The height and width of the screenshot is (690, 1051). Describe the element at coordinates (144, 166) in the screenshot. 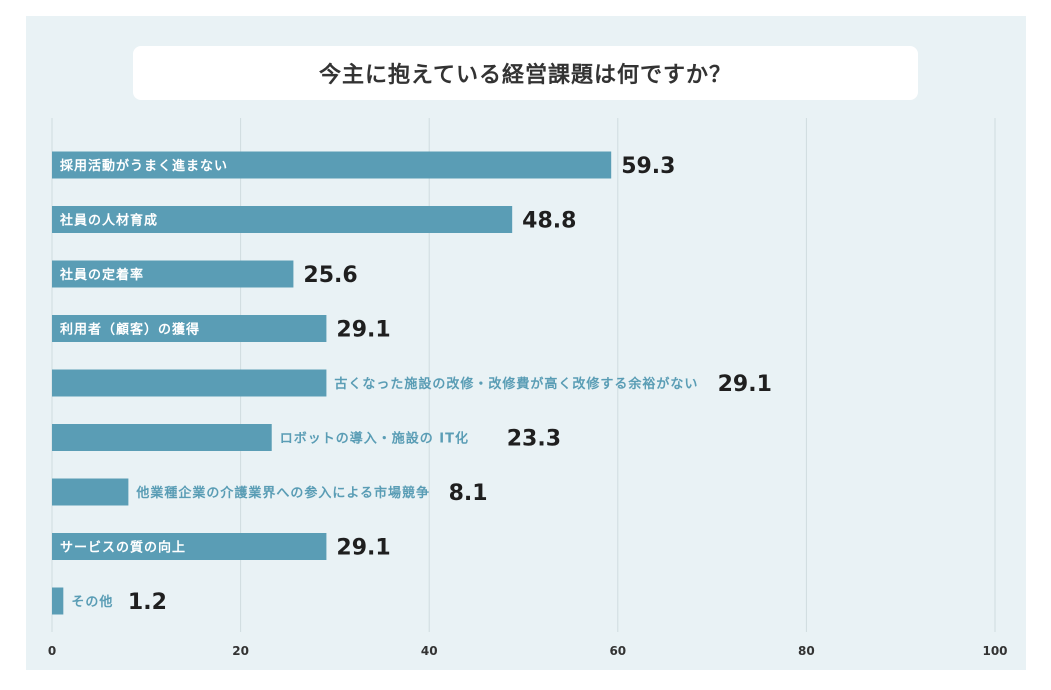

I see `bar-category-label: 採用活動がうまく進まない` at that location.